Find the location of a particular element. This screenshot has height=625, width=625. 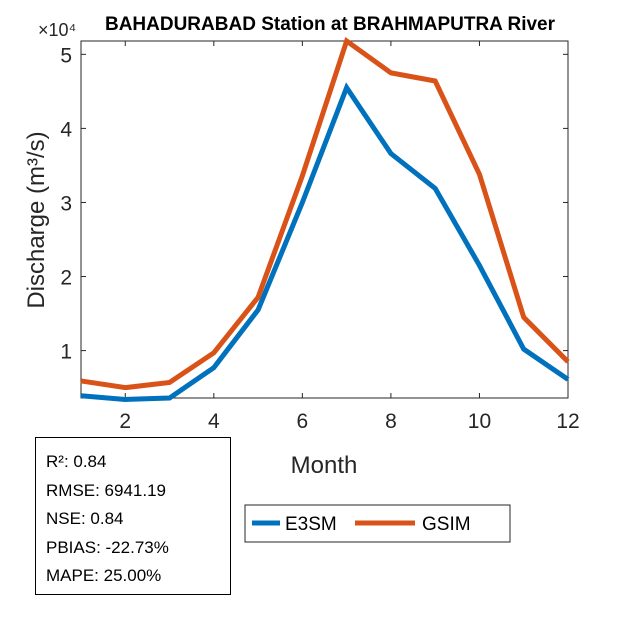

stat-r2: R²: 0.84 is located at coordinates (76, 461).